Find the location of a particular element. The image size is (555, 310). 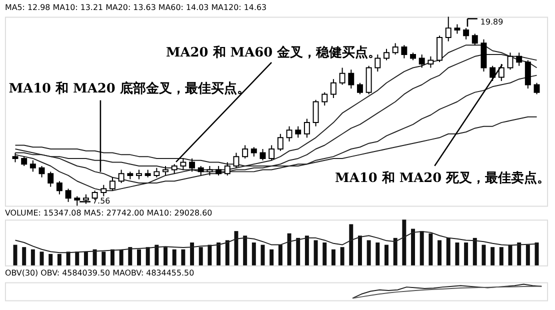

annotation: MA10 和 MA20 死叉，最佳卖点。 is located at coordinates (442, 178).